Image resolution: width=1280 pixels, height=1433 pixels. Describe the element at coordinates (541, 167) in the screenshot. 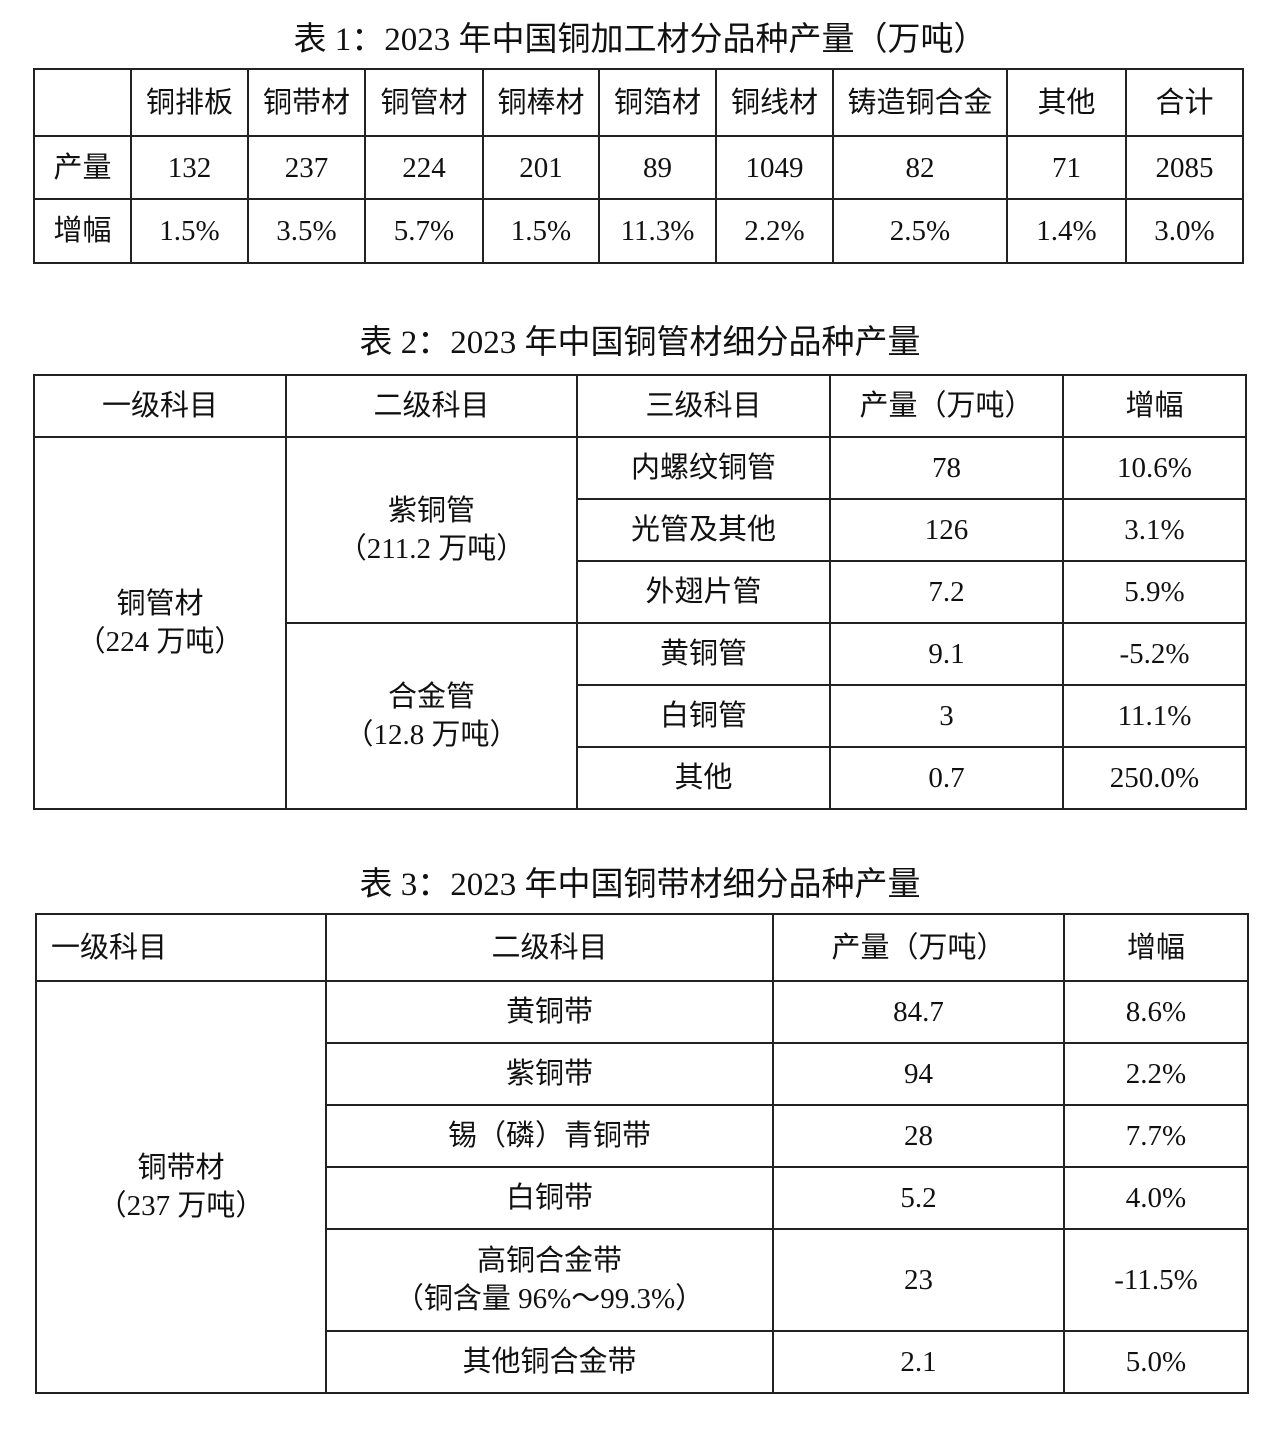

I see `table-cell: 201` at that location.